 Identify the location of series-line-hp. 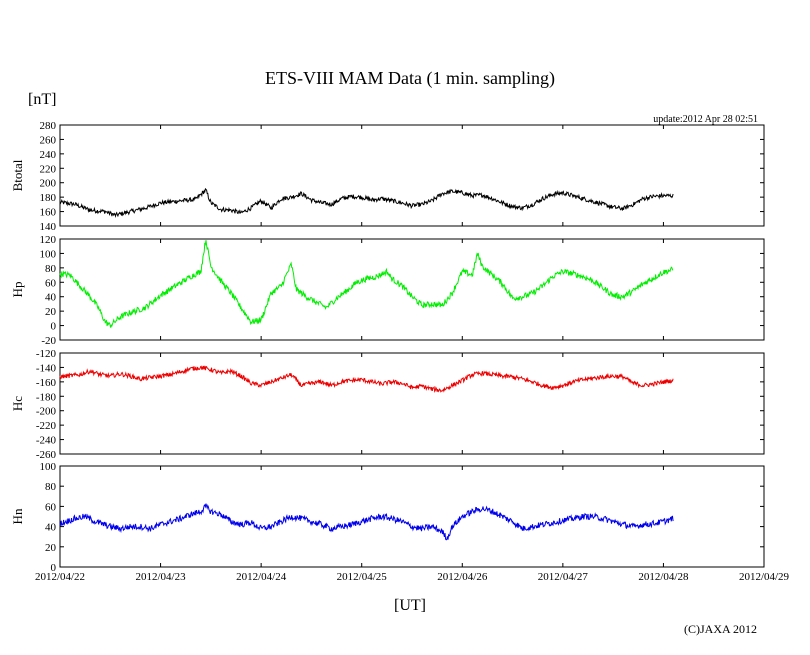
(366, 284).